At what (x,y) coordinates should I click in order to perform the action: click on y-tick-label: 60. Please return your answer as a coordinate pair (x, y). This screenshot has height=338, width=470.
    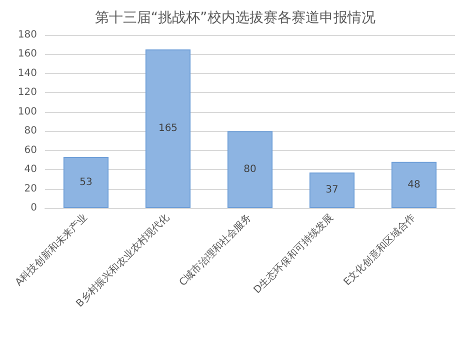
    Looking at the image, I should click on (30, 150).